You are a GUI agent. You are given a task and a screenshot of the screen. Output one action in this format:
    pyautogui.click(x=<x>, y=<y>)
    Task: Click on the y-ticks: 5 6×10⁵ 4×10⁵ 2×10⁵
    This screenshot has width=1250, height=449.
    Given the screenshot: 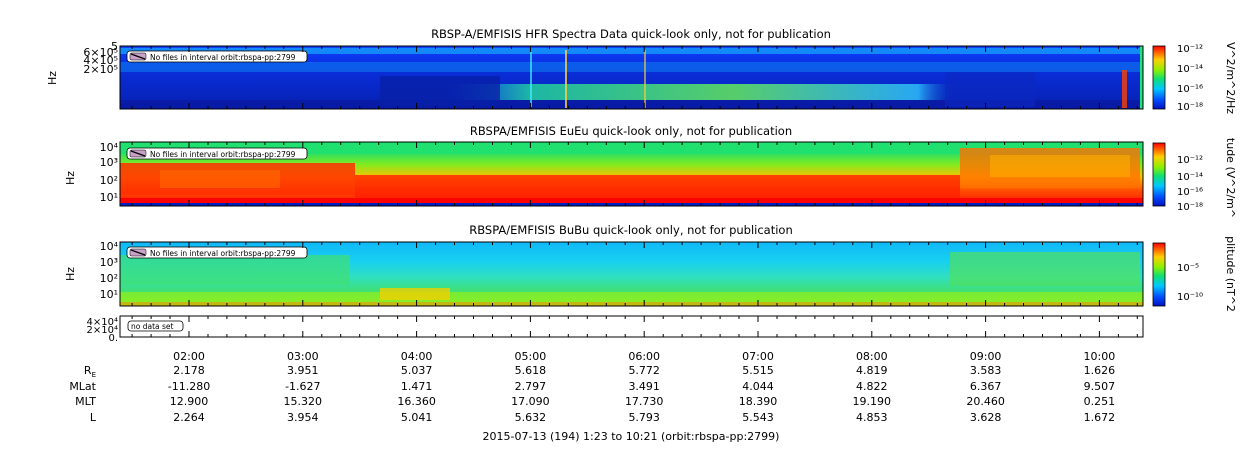 What is the action you would take?
    pyautogui.click(x=100, y=58)
    